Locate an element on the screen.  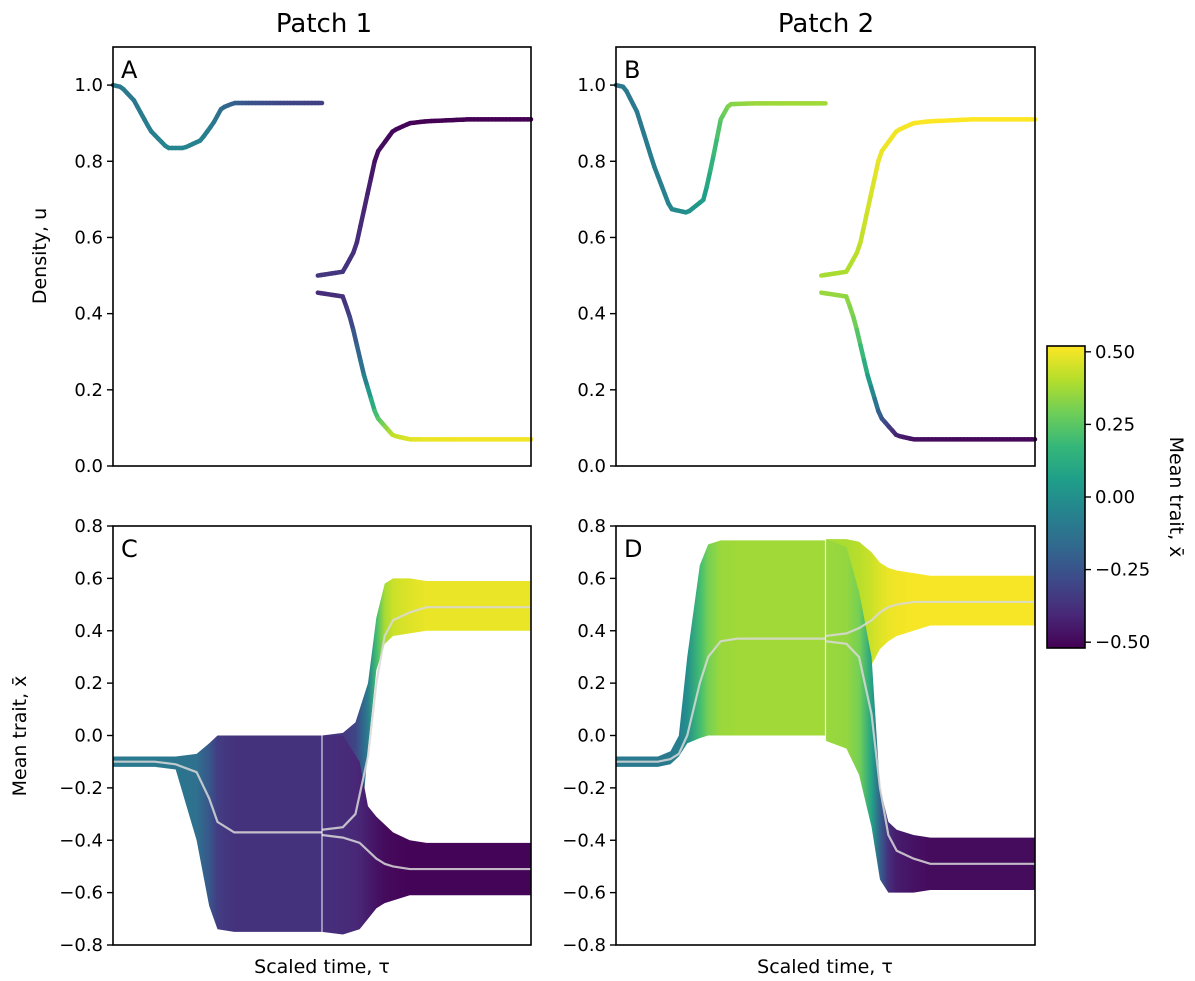
colorbar-tick-label: 0.25 is located at coordinates (1115, 424).